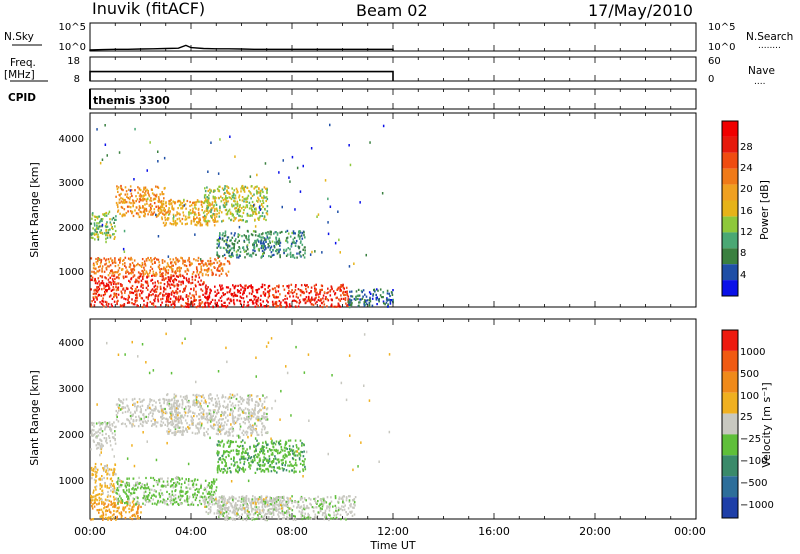 The width and height of the screenshot is (800, 554). What do you see at coordinates (71, 206) in the screenshot?
I see `power-y-ticks: 4000 3000 2000 1000` at bounding box center [71, 206].